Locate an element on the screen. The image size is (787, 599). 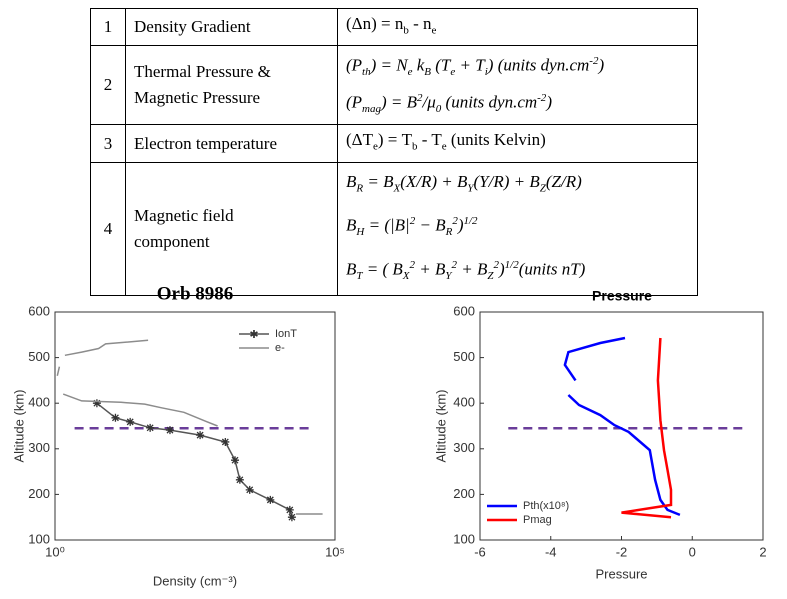
formula-text: - n is located at coordinates (420, 23).